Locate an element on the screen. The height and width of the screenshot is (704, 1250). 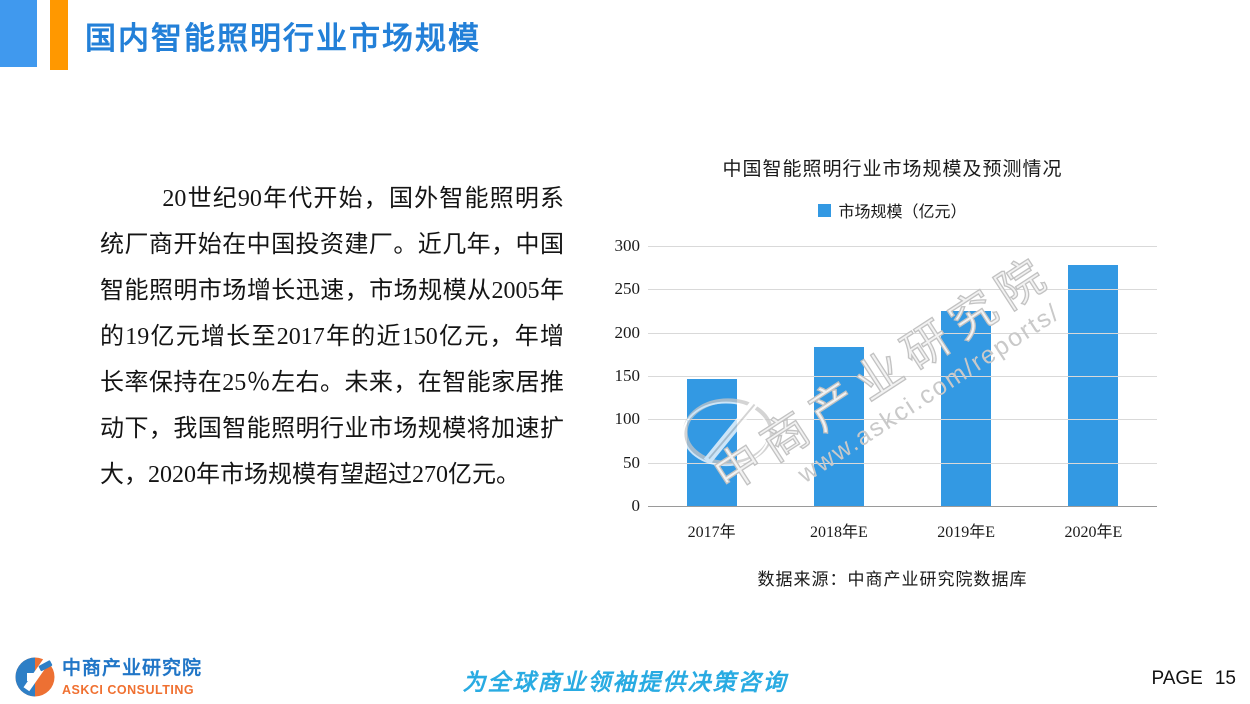
page-value: 15 is located at coordinates (1225, 678).